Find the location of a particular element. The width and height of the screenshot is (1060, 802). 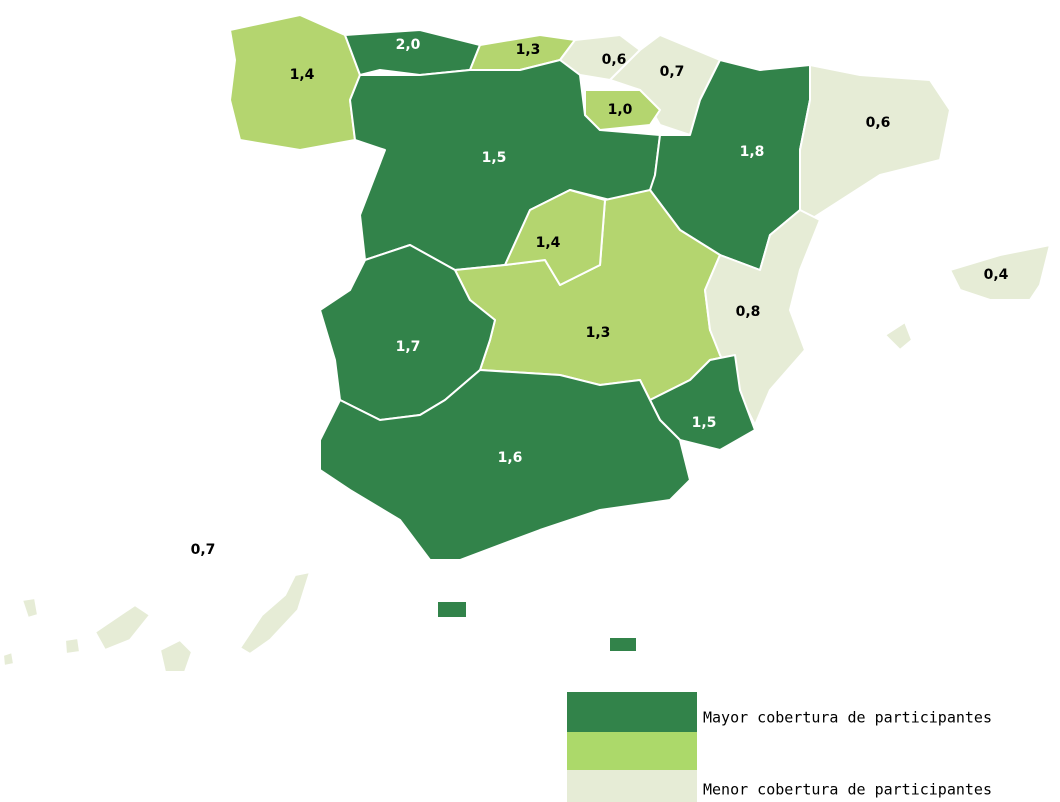

region-label: 1,6 is located at coordinates (510, 458).